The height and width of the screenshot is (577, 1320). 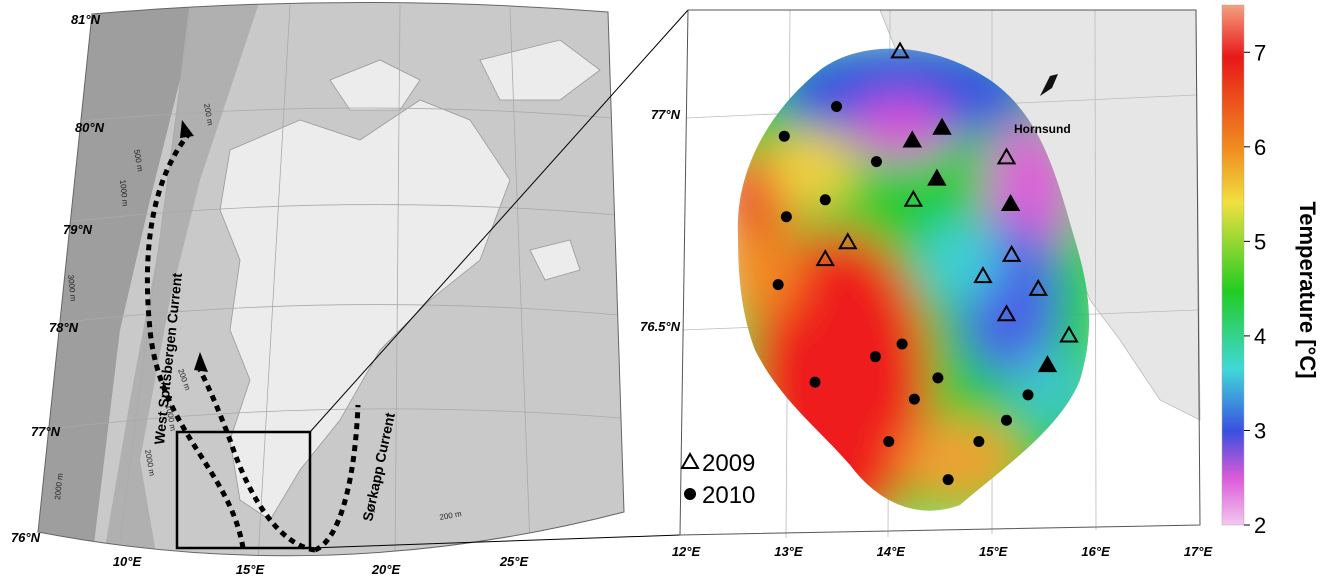 I want to click on colorbar-tick-label: 4, so click(x=1260, y=336).